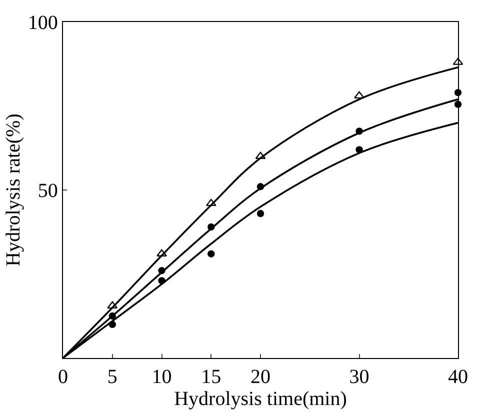  Describe the element at coordinates (260, 377) in the screenshot. I see `x-tick-label: 20` at that location.